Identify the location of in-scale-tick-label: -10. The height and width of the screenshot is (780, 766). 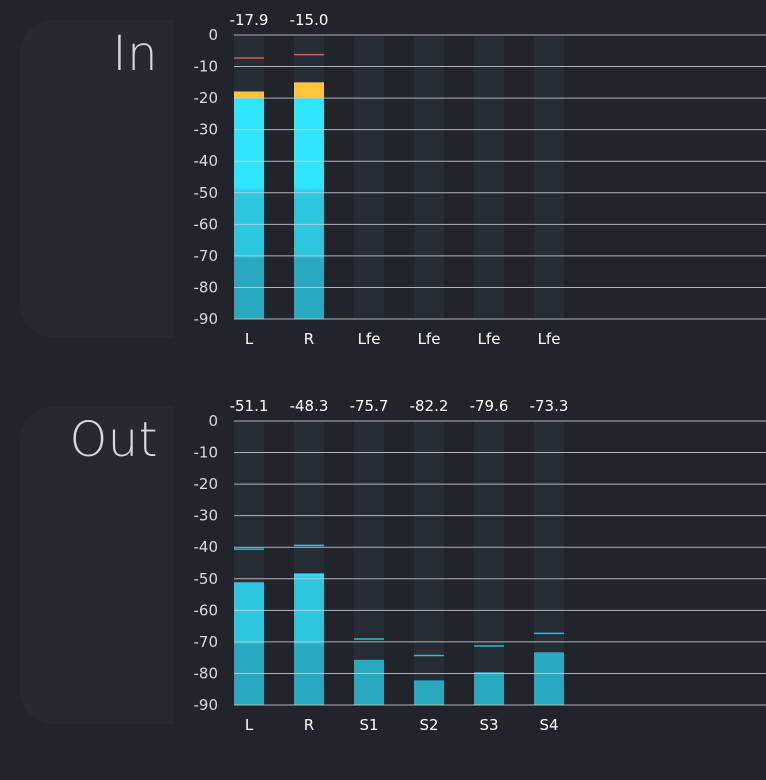
(206, 67).